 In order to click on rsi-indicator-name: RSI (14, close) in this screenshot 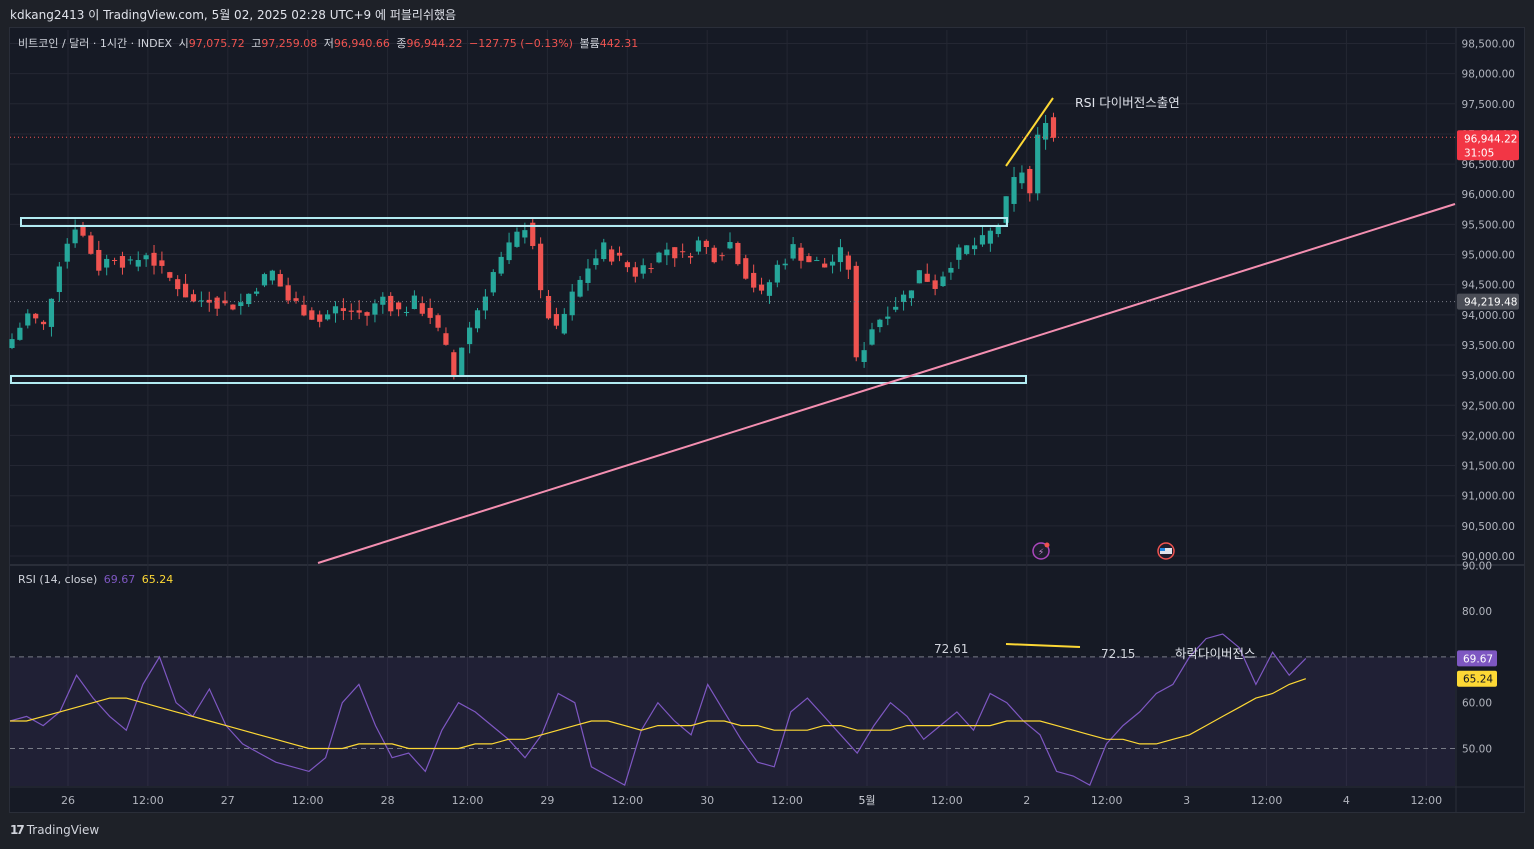, I will do `click(58, 579)`.